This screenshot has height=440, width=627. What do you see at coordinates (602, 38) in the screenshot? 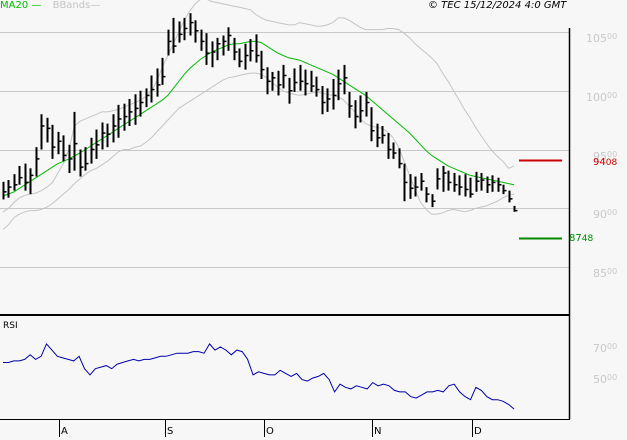
I see `price-axis-label: 10500` at bounding box center [602, 38].